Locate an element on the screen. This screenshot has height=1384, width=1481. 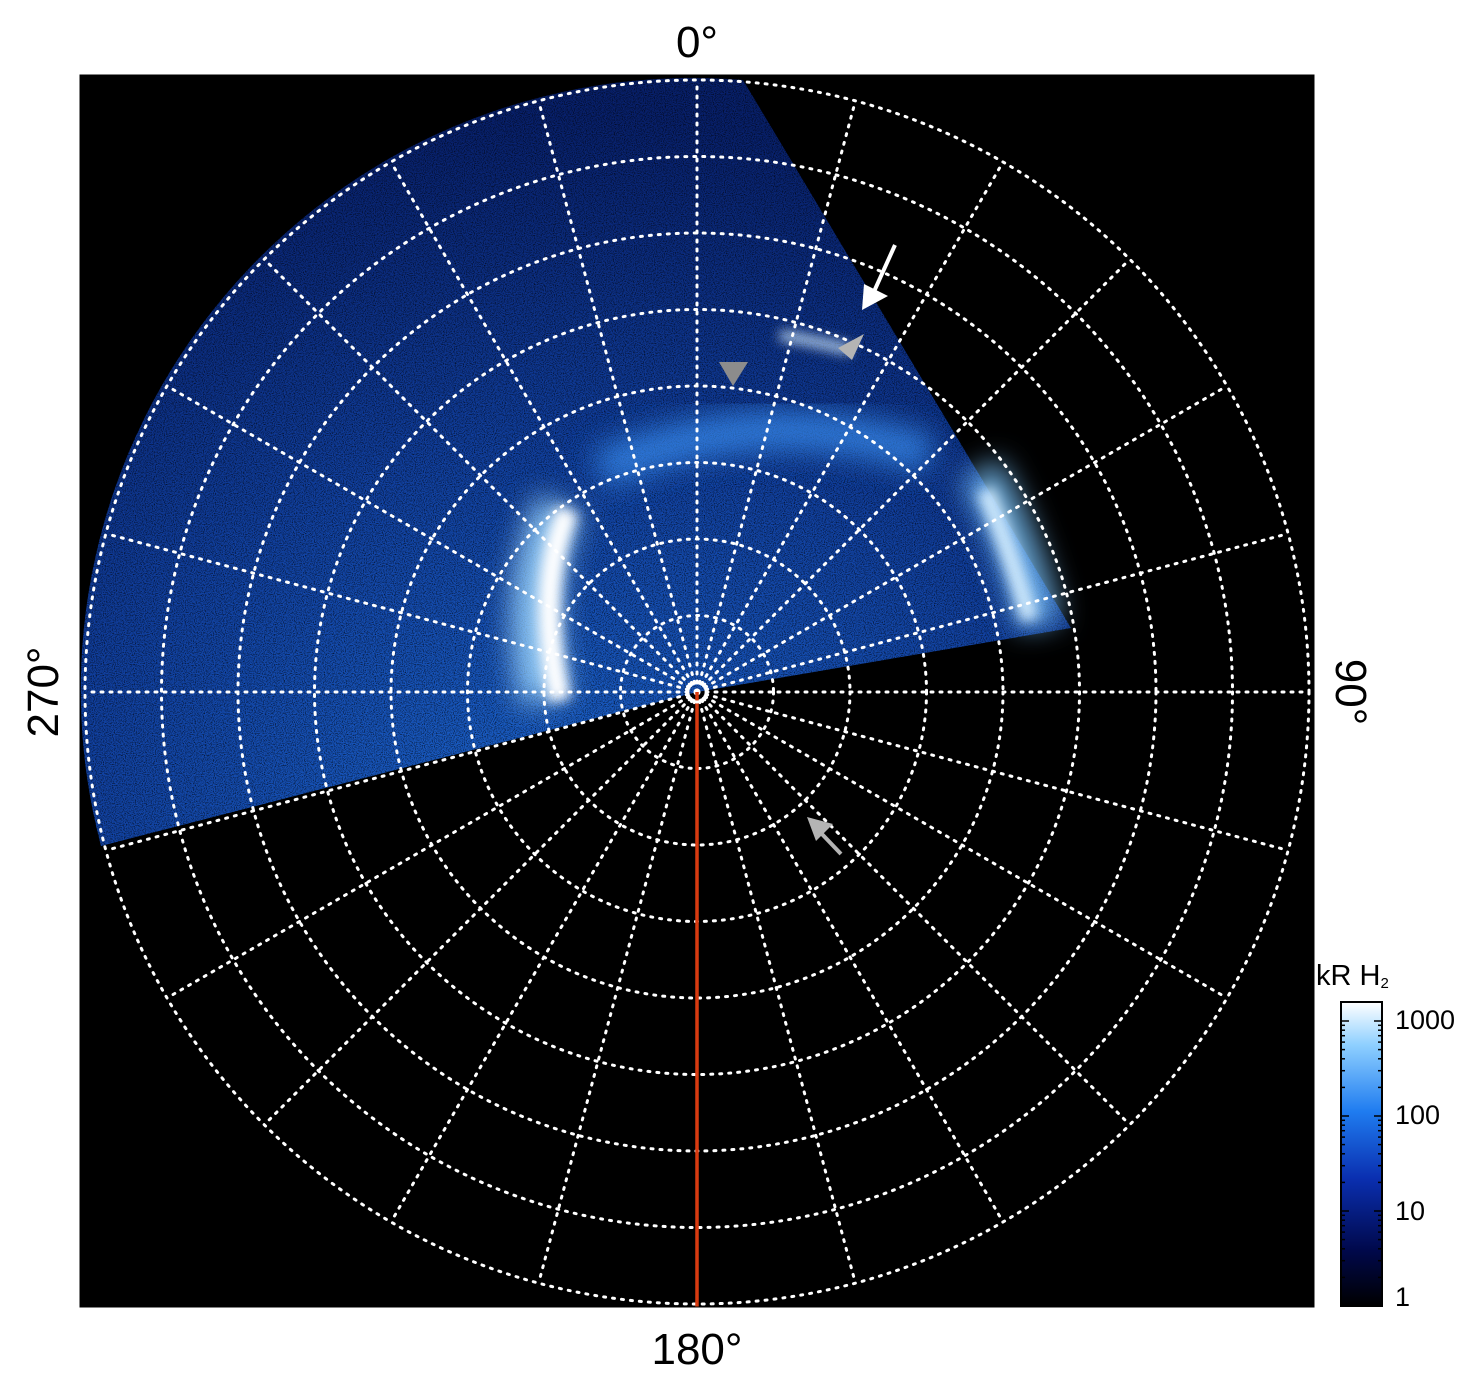
gray-arrow-annotation is located at coordinates (825, 836).